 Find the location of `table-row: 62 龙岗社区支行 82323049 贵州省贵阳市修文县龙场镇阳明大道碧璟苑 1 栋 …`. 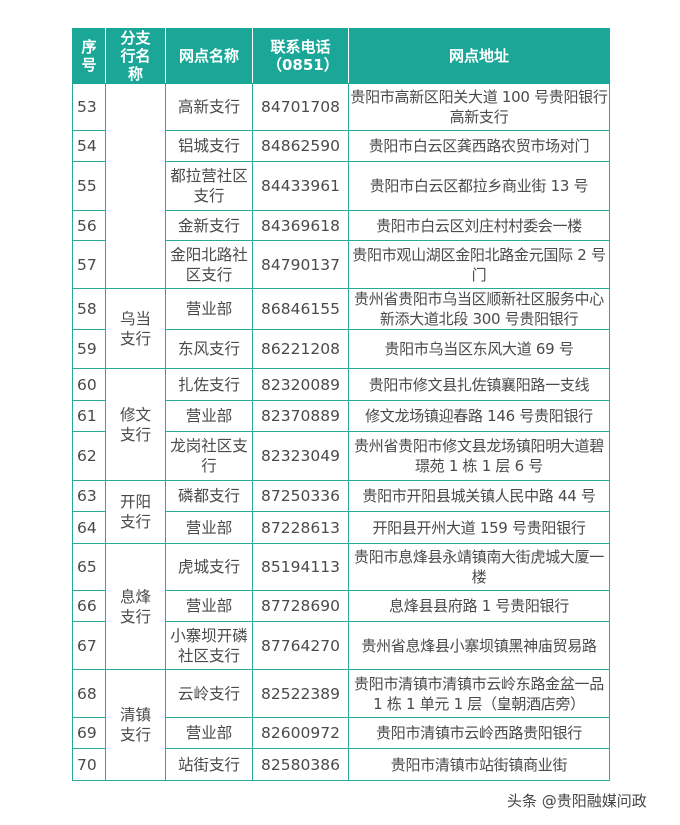

table-row: 62 龙岗社区支行 82323049 贵州省贵阳市修文县龙场镇阳明大道碧璟苑 1 栋 … is located at coordinates (341, 456).